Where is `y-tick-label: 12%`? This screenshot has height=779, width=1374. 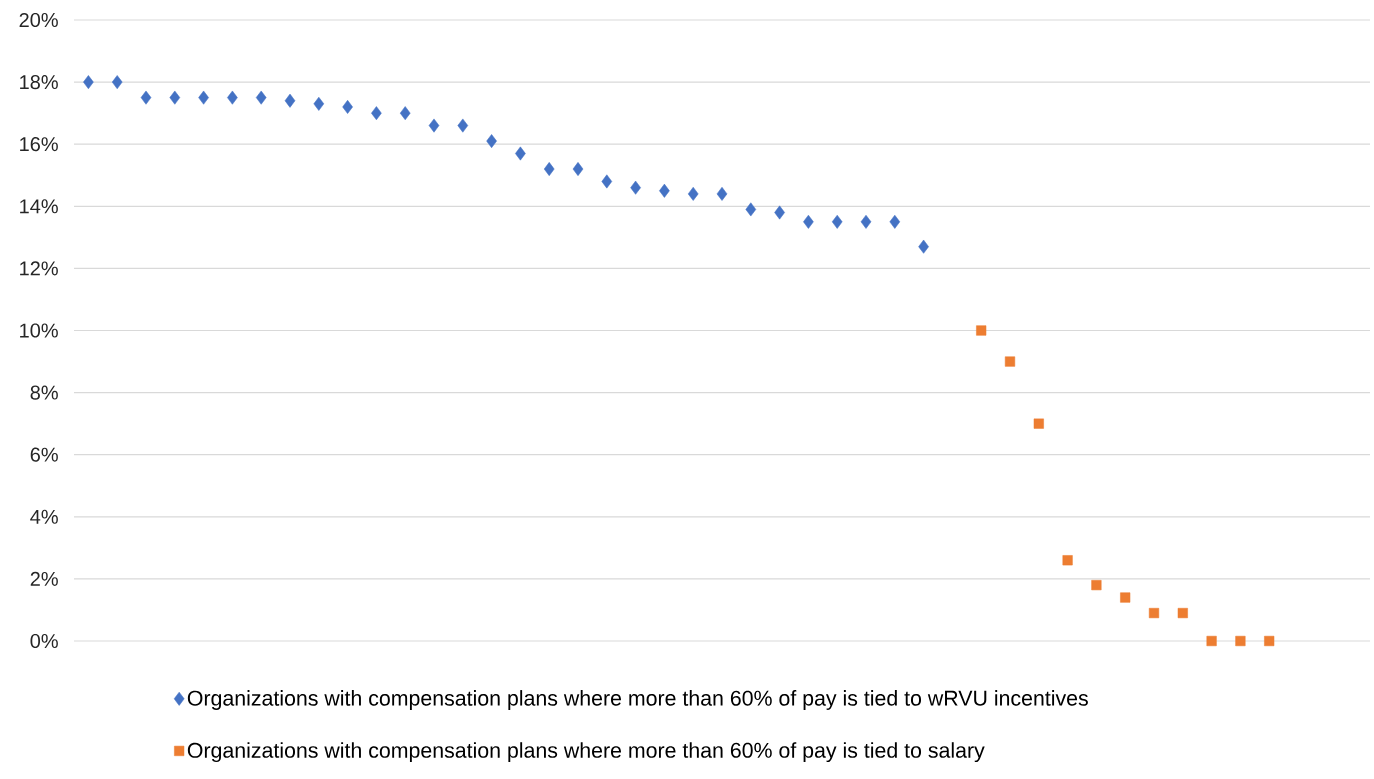 y-tick-label: 12% is located at coordinates (39, 268).